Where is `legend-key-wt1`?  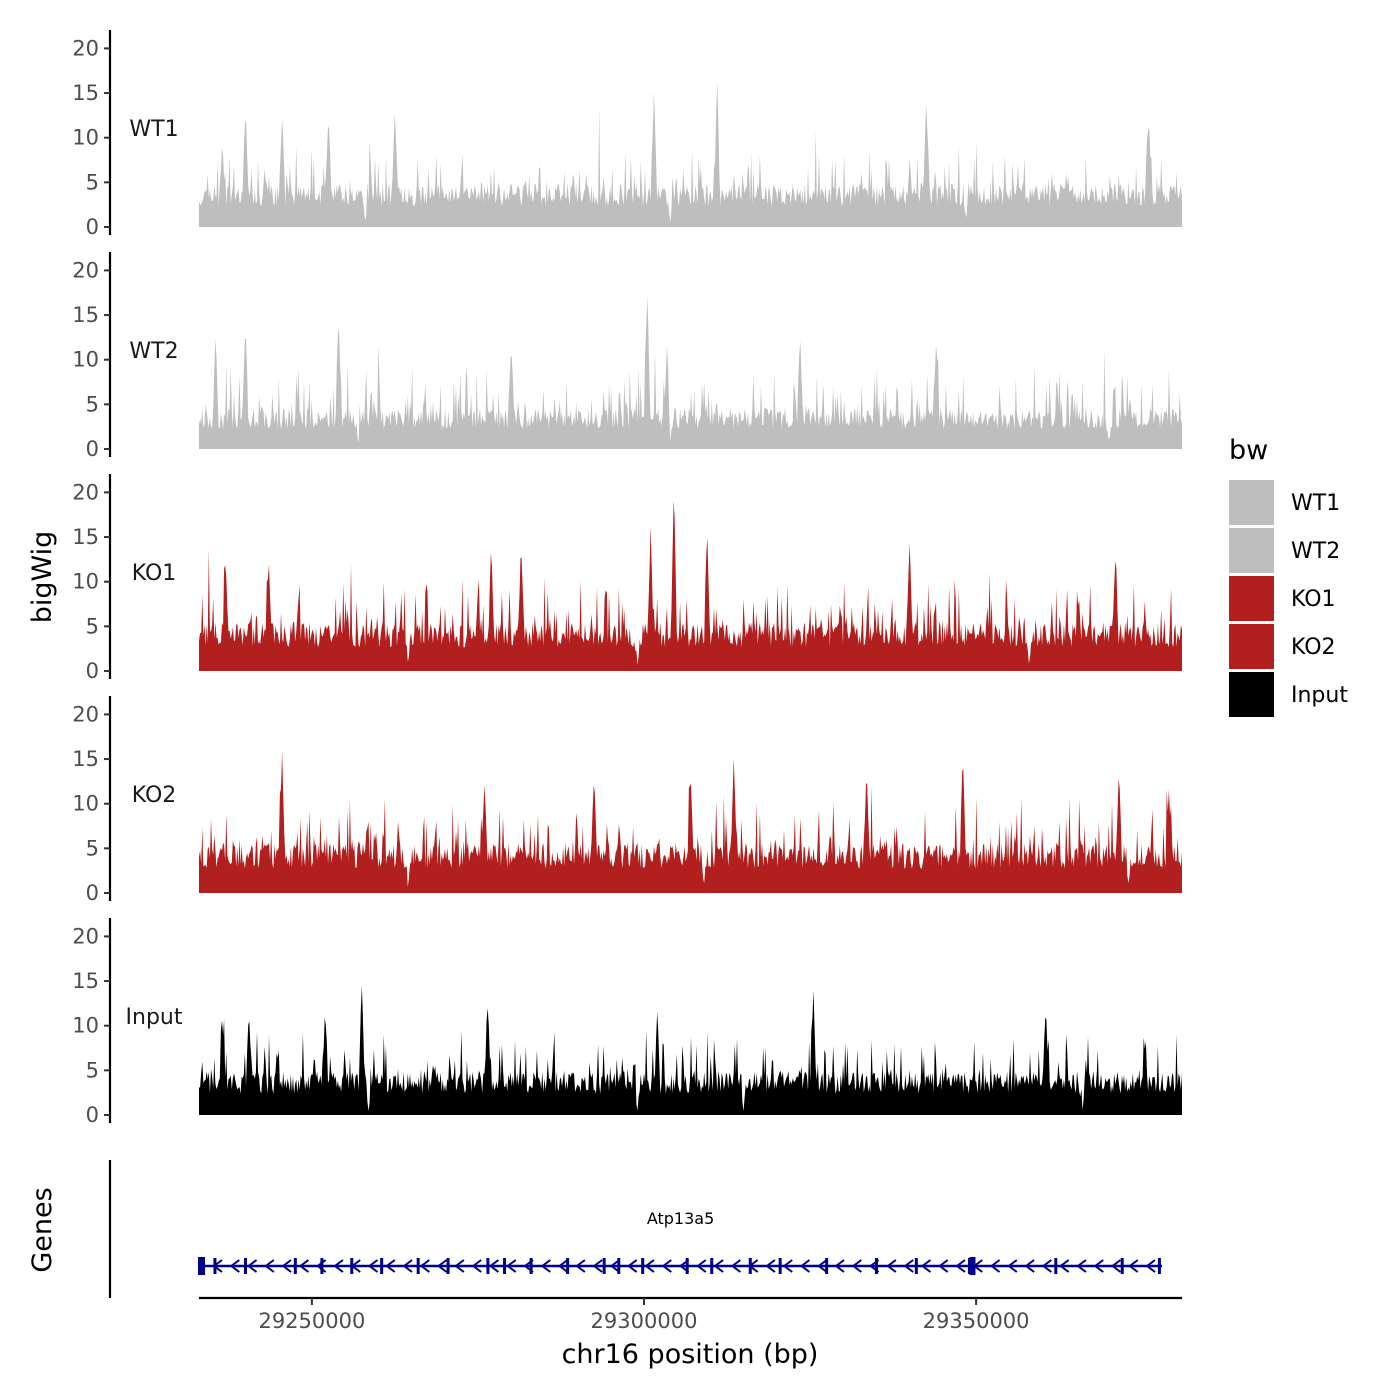 legend-key-wt1 is located at coordinates (1251, 502).